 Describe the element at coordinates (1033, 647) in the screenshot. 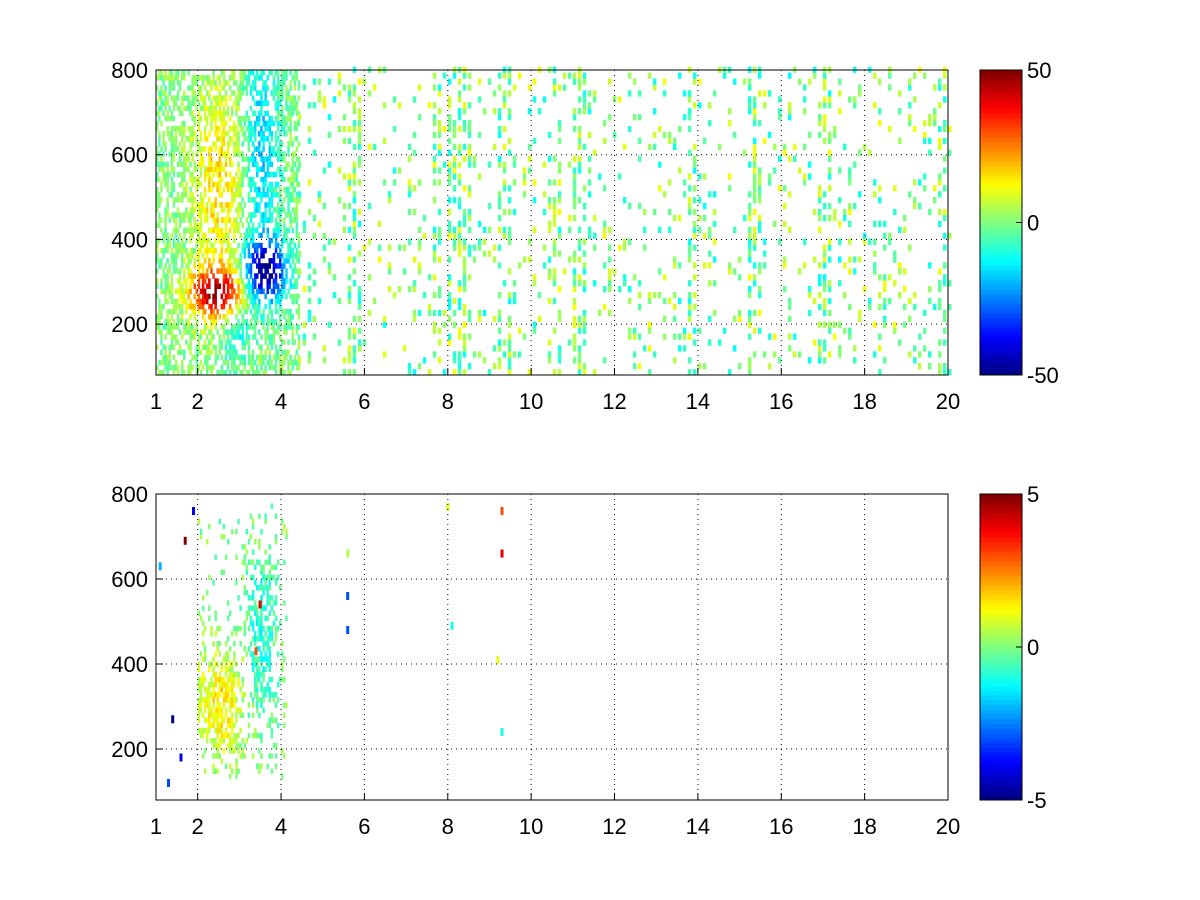

I see `colorbar-tick-label: 0` at that location.